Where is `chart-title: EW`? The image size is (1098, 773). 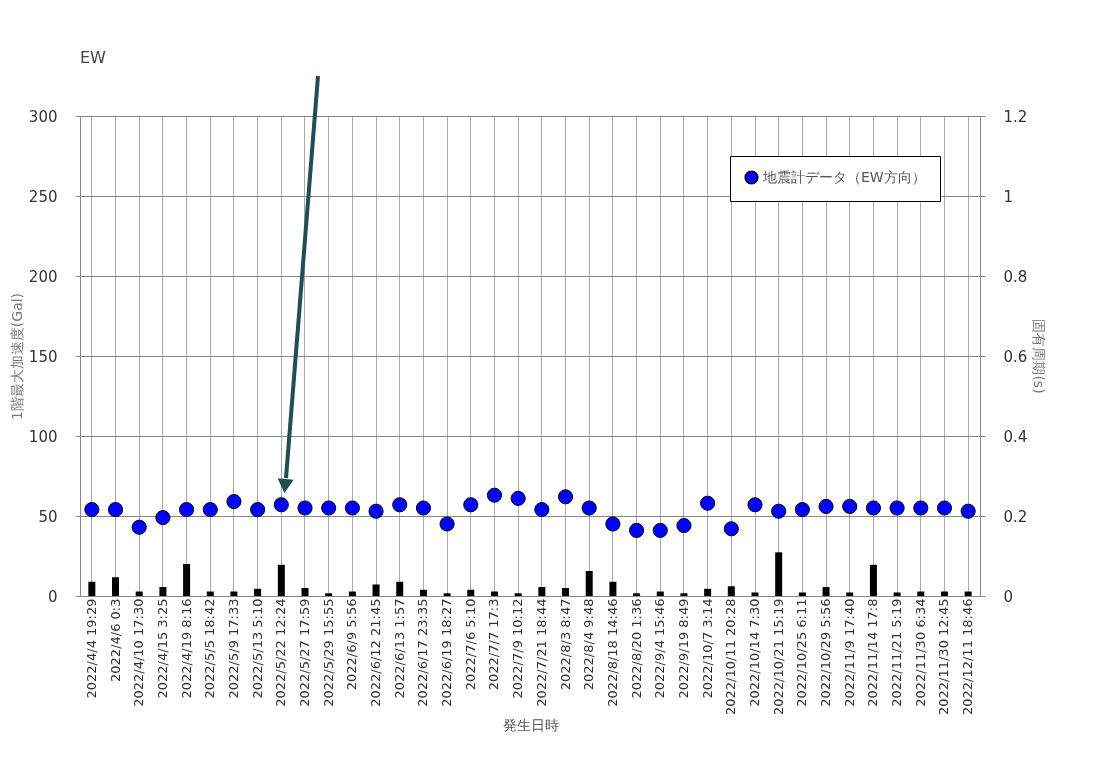 chart-title: EW is located at coordinates (93, 57).